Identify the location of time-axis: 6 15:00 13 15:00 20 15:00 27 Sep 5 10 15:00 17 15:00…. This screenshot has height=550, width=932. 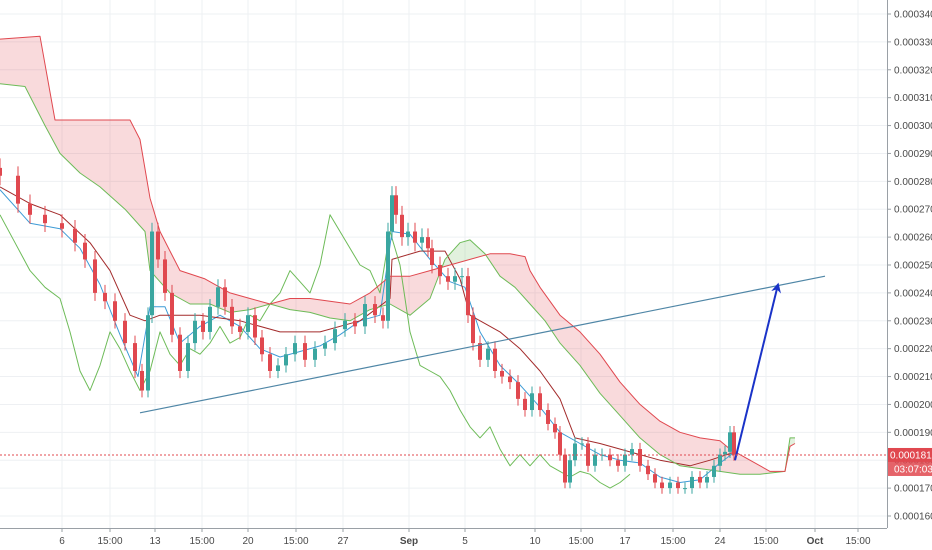
(443, 537).